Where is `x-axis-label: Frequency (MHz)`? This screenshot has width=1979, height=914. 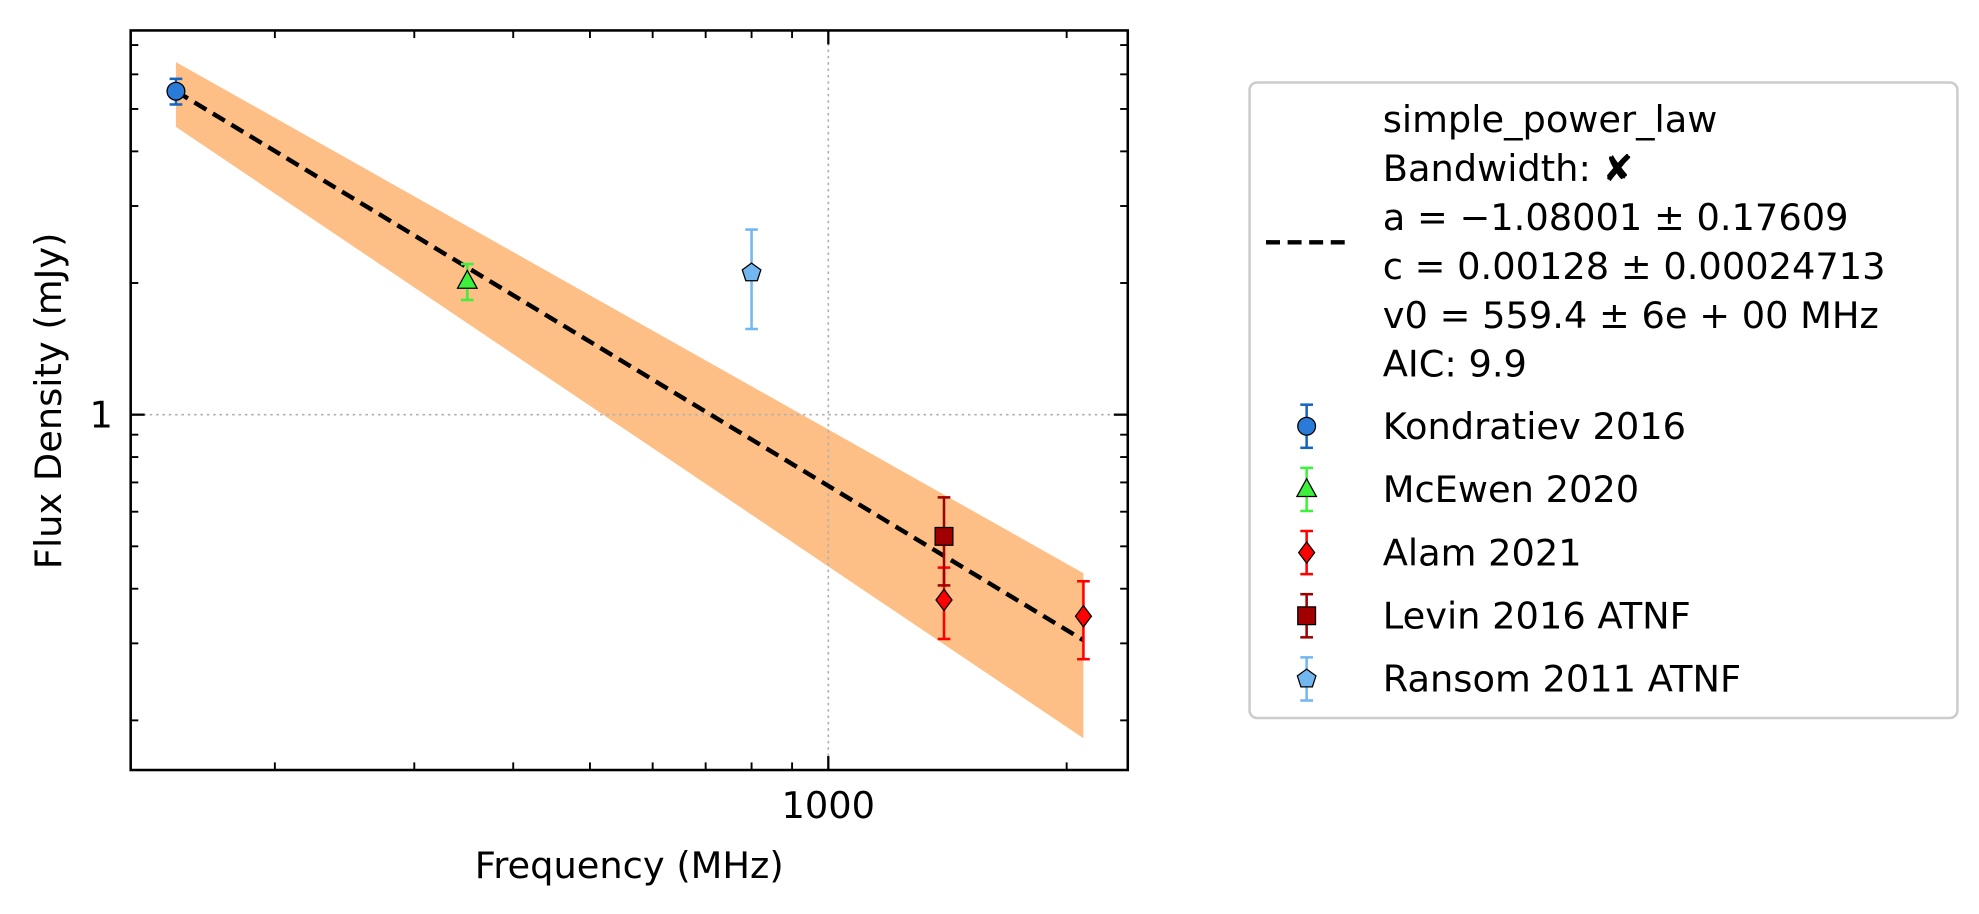 x-axis-label: Frequency (MHz) is located at coordinates (629, 865).